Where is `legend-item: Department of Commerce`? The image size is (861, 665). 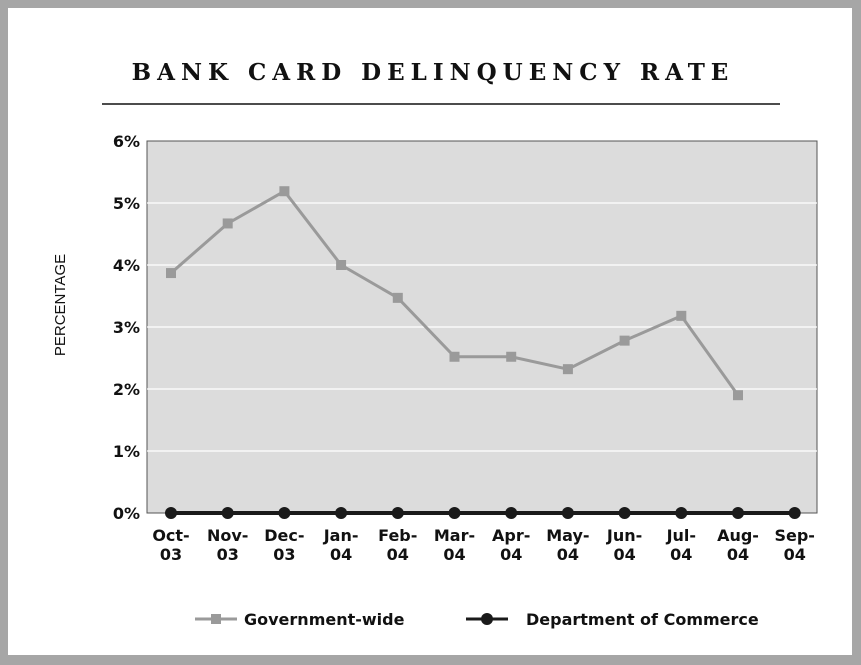 legend-item: Department of Commerce is located at coordinates (612, 619).